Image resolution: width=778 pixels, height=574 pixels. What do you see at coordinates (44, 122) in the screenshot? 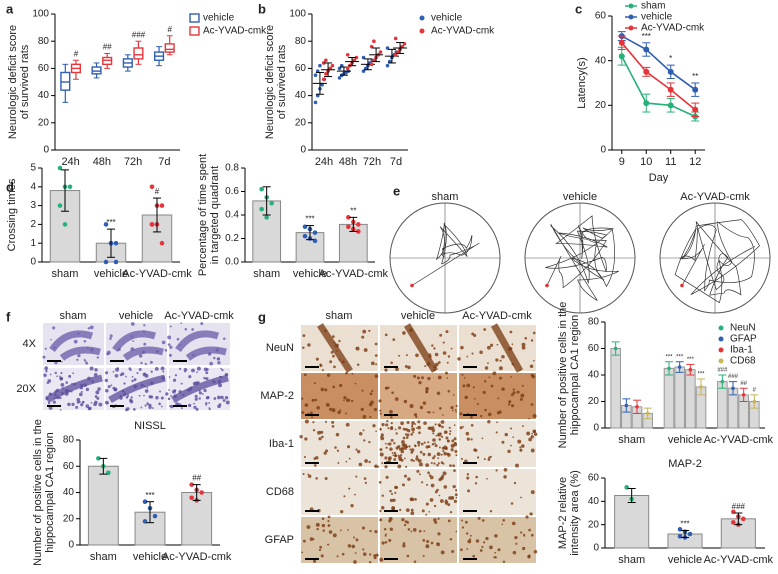
I see `y-tick-label: 20` at bounding box center [44, 122].